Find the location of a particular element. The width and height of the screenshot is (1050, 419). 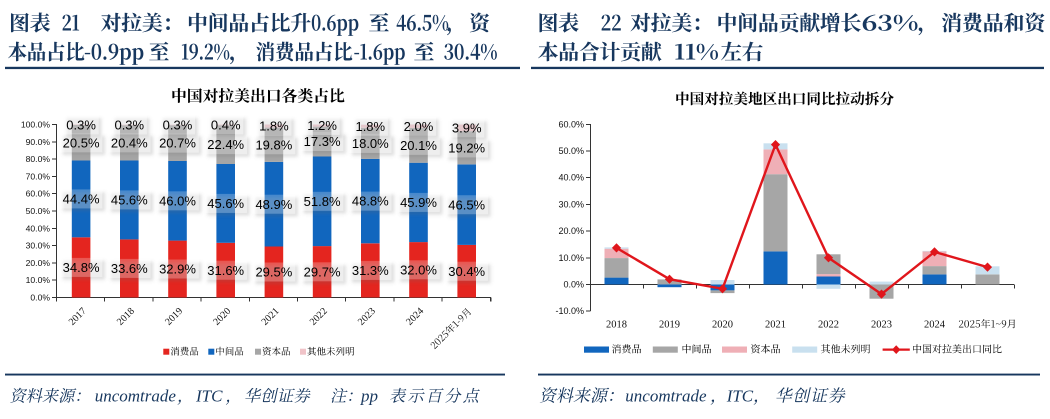

svg-text: 45.9% is located at coordinates (418, 202).